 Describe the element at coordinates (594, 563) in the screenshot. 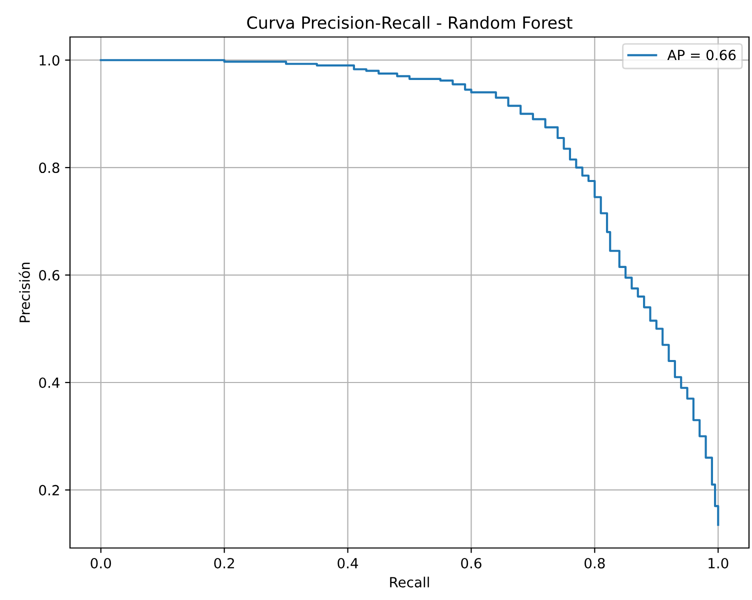

I see `x-tick-label: 0.8` at that location.